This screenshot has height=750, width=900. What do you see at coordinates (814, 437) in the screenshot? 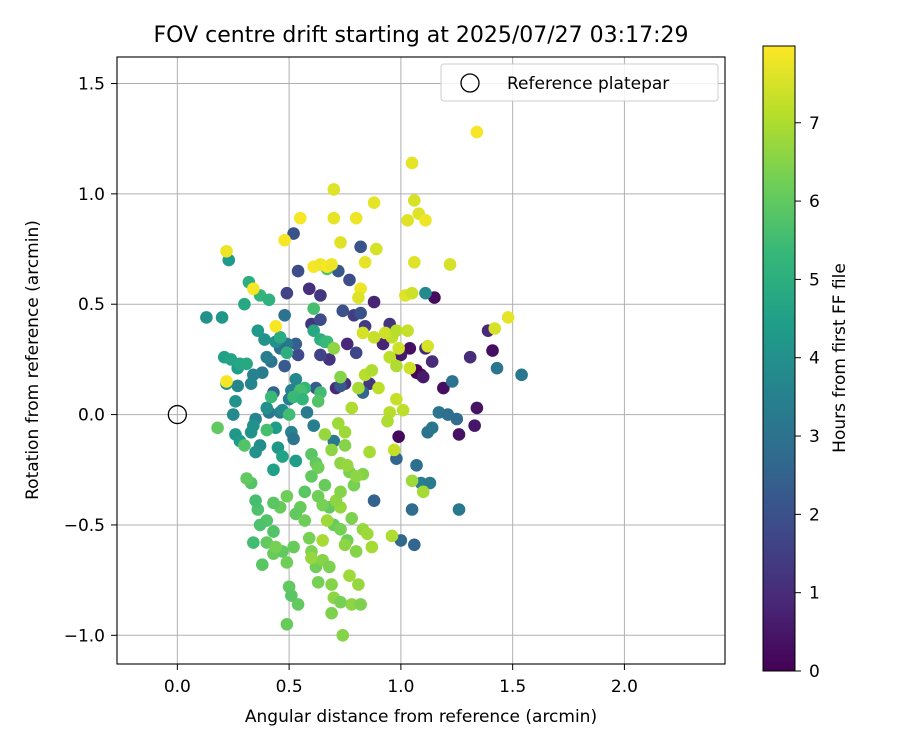
I see `colorbar-tick-label: 3` at bounding box center [814, 437].